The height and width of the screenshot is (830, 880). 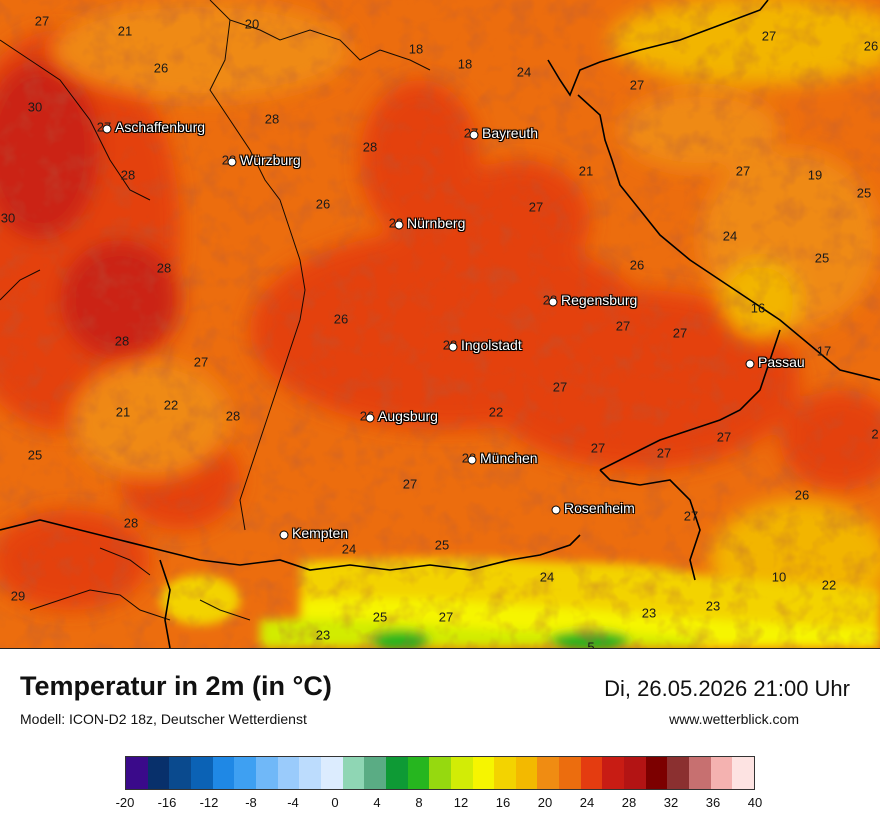 I want to click on legend-tick-label: 0, so click(x=335, y=802).